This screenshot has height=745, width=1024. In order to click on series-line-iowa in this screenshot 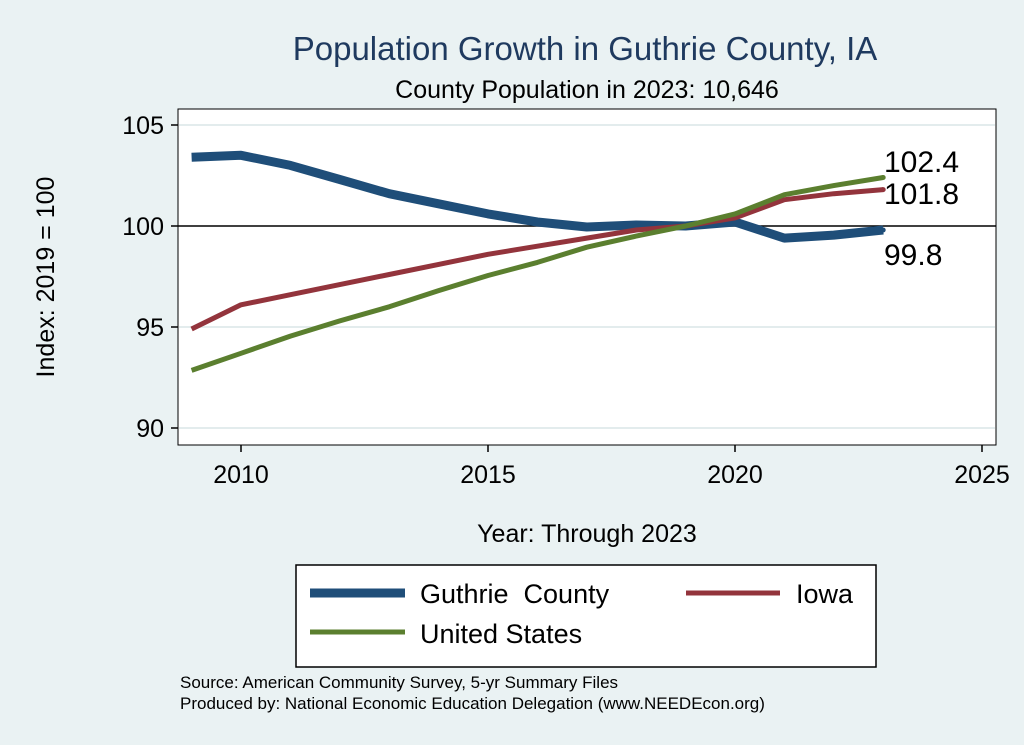, I will do `click(537, 259)`.